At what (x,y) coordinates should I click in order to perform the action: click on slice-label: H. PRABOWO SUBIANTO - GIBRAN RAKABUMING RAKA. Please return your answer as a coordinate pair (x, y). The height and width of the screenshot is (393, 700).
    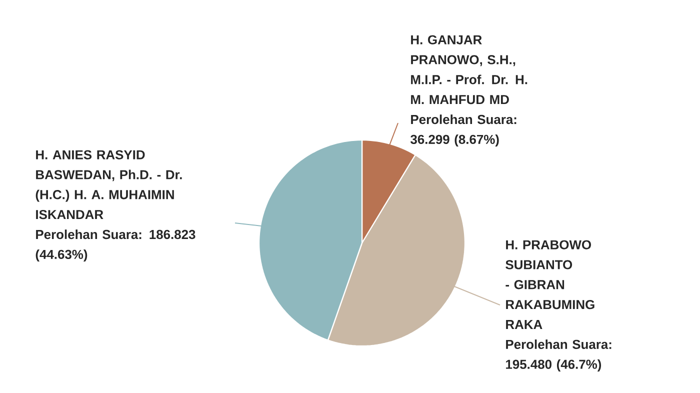
    Looking at the image, I should click on (550, 284).